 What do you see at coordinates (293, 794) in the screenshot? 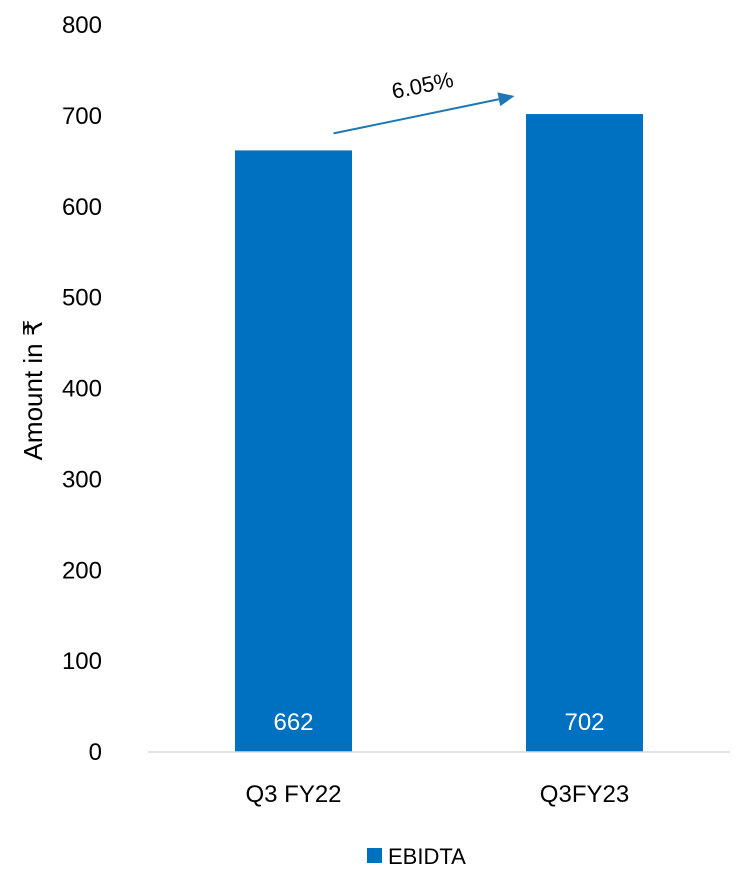
I see `x-tick-label: Q3 FY22` at bounding box center [293, 794].